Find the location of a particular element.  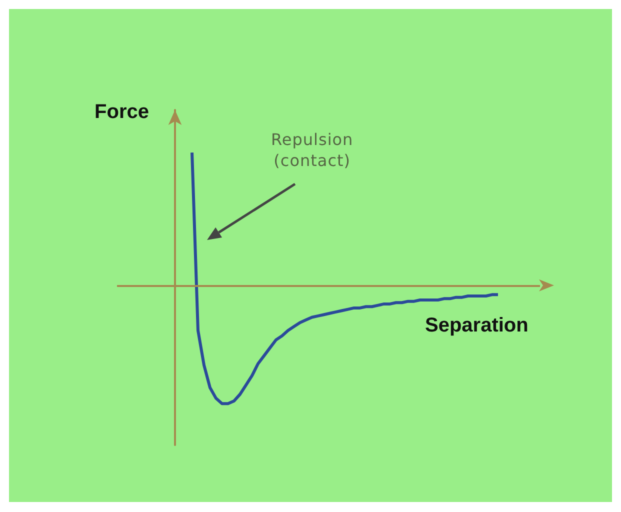

x-axis-title: Separation is located at coordinates (476, 325).